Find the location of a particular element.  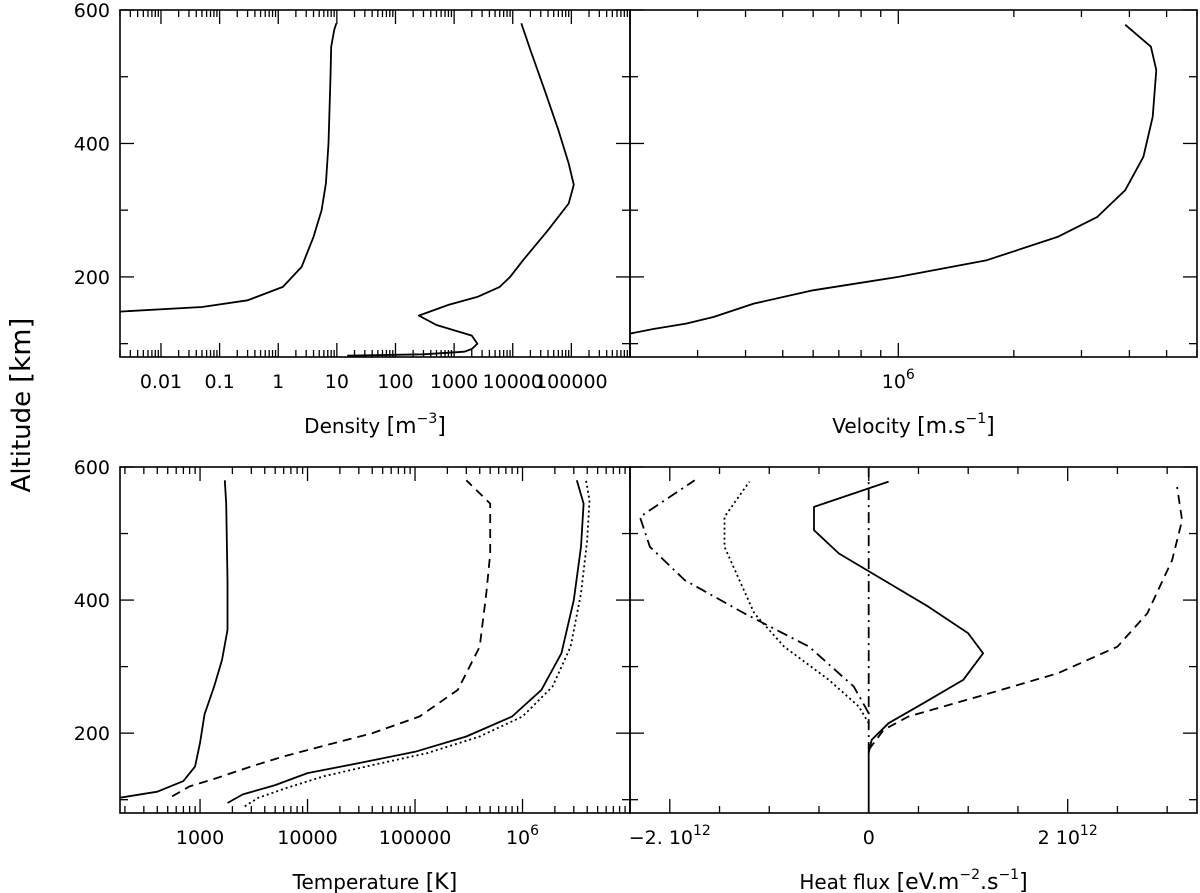

temperature-xtick-label: 100000 is located at coordinates (415, 838).